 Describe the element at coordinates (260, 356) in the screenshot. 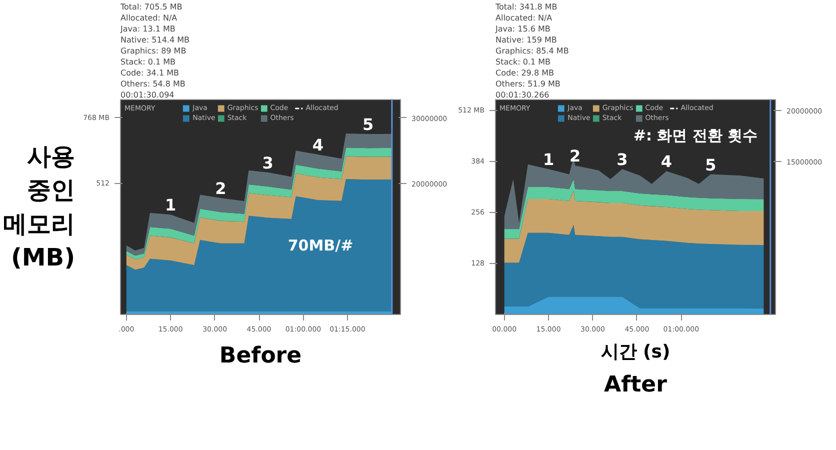

I see `text: Before` at that location.